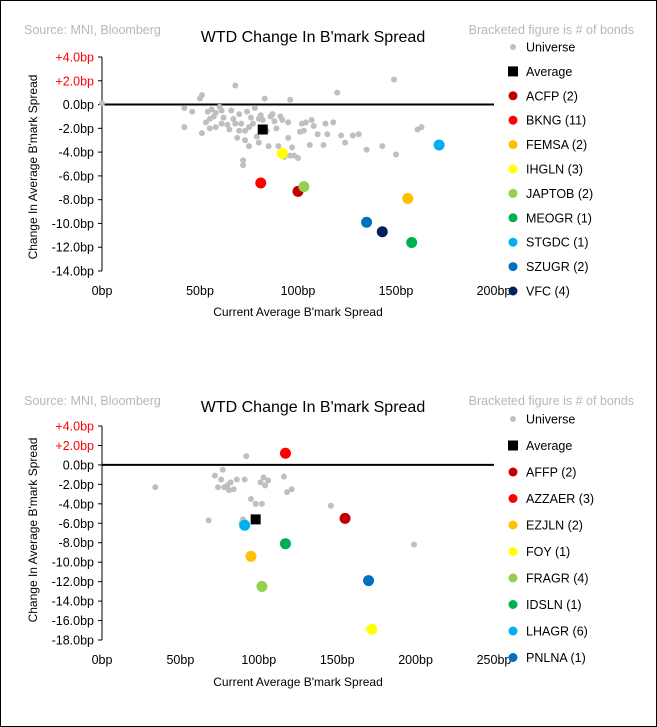 The width and height of the screenshot is (657, 727). Describe the element at coordinates (513, 218) in the screenshot. I see `legend-marker-meogr` at that location.